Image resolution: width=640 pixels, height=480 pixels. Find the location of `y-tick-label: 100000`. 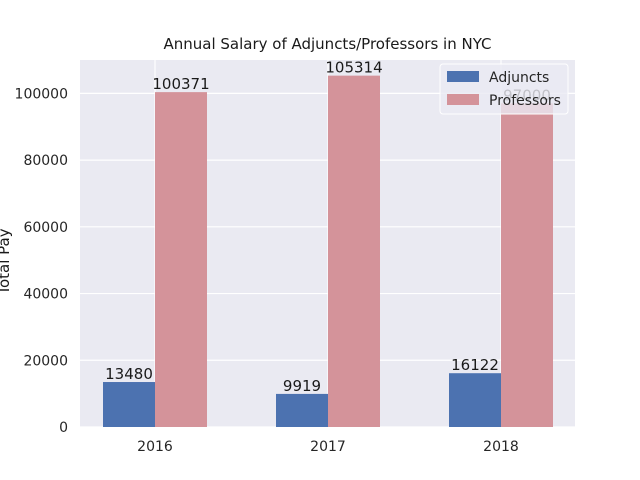

y-tick-label: 100000 is located at coordinates (41, 94).